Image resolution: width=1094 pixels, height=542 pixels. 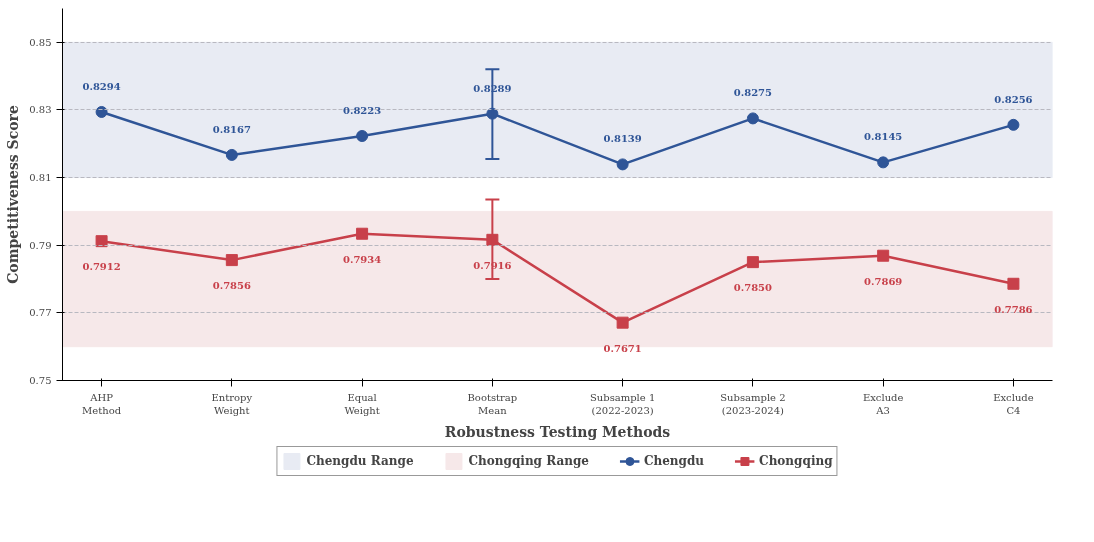 I want to click on data-label: 0.7786, so click(x=1013, y=309).